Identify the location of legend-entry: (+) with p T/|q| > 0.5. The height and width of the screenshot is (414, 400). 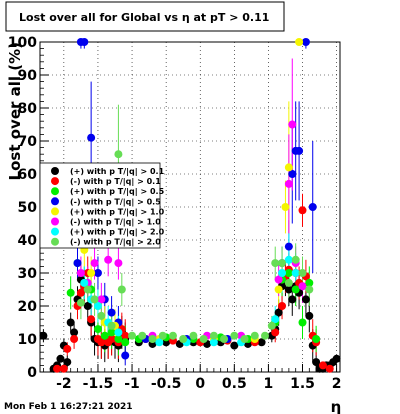
(108, 191).